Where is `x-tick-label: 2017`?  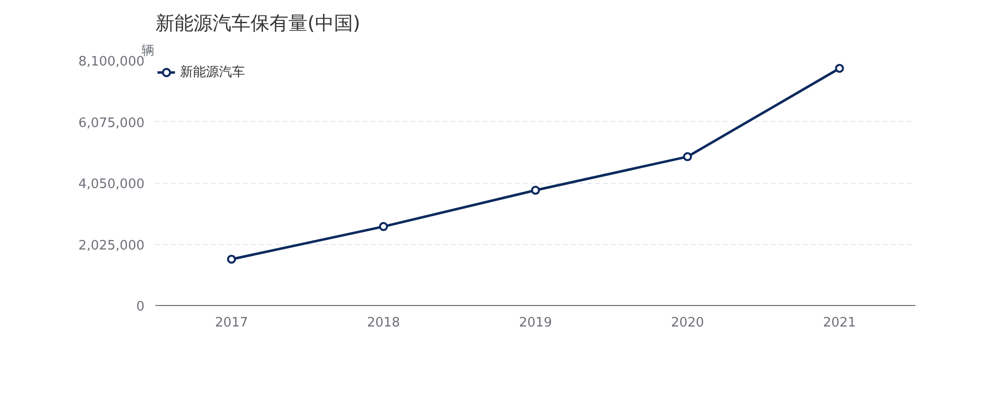 x-tick-label: 2017 is located at coordinates (231, 323).